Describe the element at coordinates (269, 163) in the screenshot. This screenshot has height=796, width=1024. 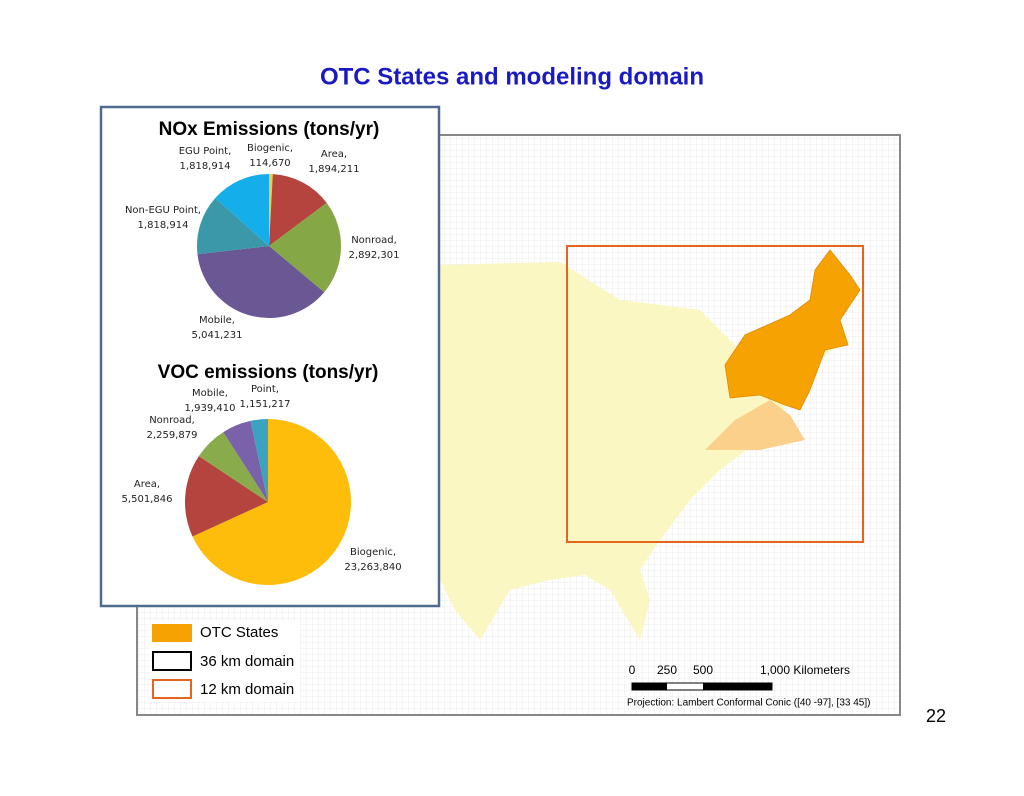
I see `slice-value: 114,670` at that location.